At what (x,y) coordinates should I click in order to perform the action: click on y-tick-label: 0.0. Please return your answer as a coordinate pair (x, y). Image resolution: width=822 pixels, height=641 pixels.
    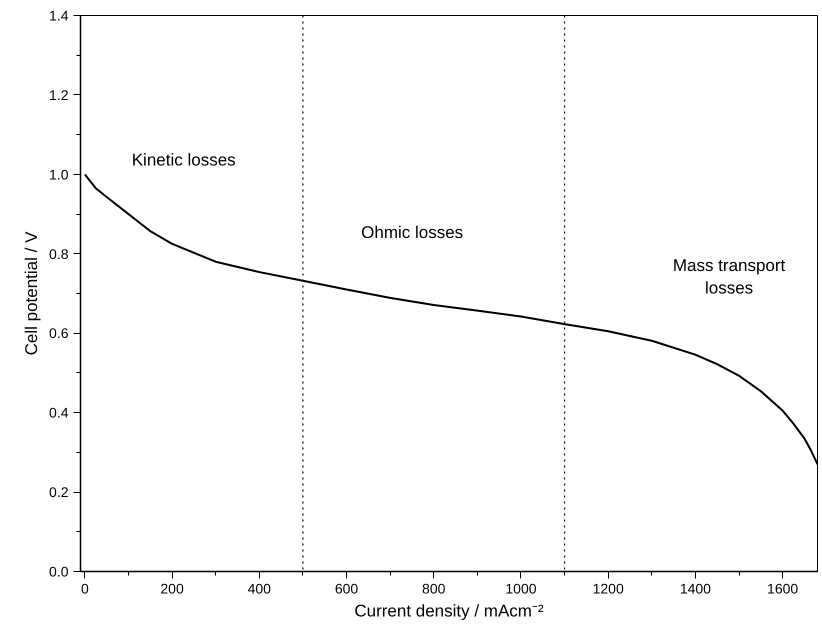
    Looking at the image, I should click on (59, 572).